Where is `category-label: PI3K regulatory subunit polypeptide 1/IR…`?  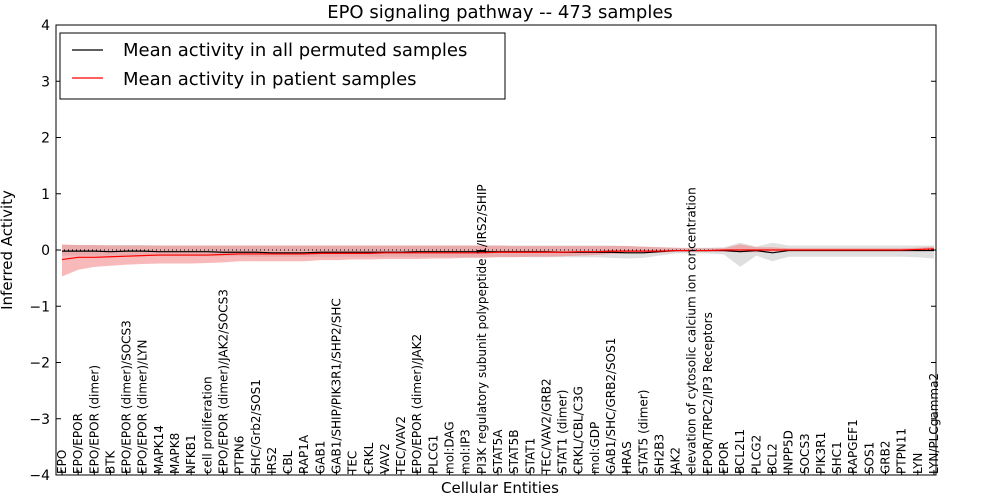
category-label: PI3K regulatory subunit polypeptide 1/IR… is located at coordinates (482, 329).